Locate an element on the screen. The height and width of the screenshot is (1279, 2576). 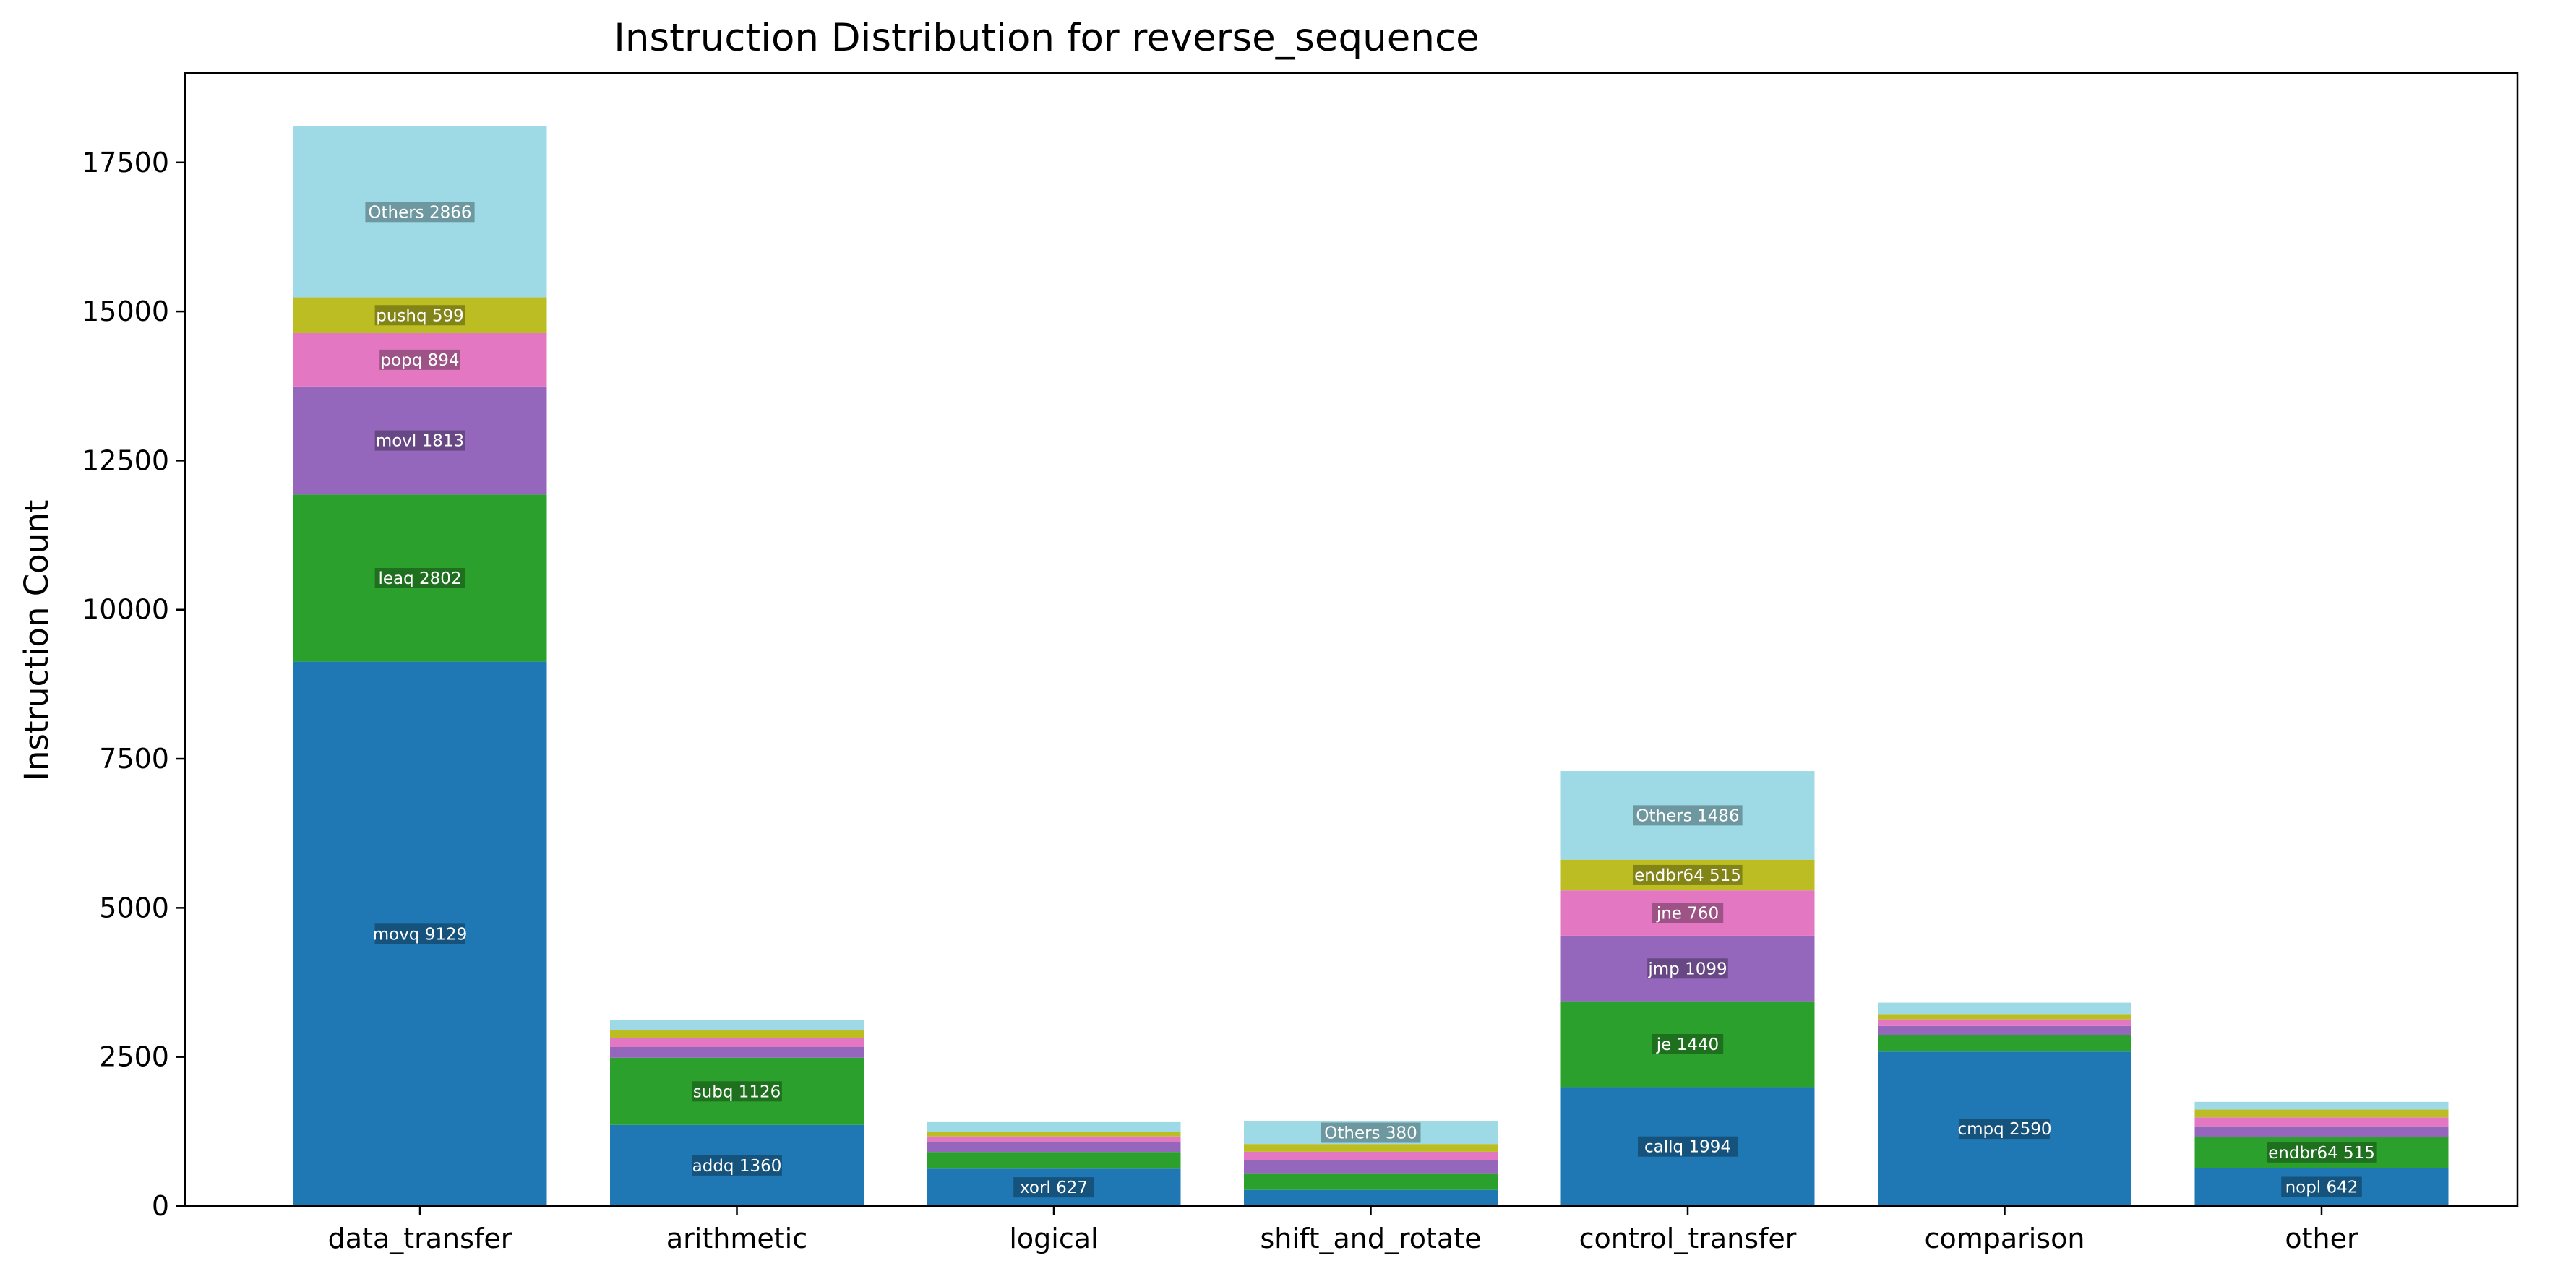
segment-label-text: leaq 2802 is located at coordinates (420, 578).